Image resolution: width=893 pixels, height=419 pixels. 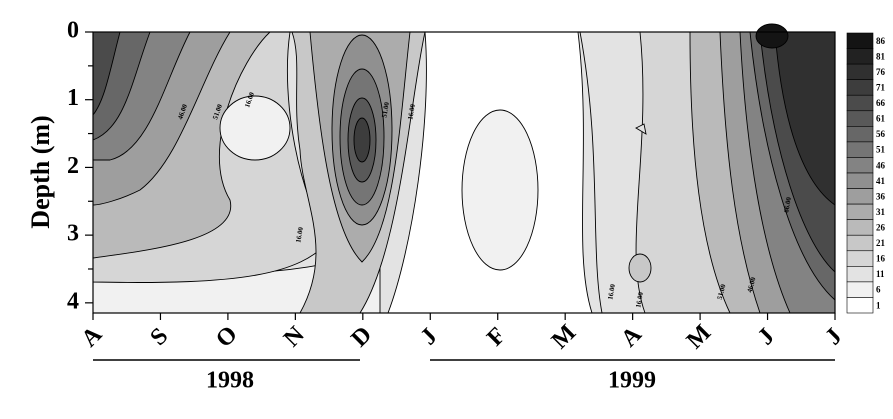 What do you see at coordinates (230, 381) in the screenshot?
I see `year-label: 1998` at bounding box center [230, 381].